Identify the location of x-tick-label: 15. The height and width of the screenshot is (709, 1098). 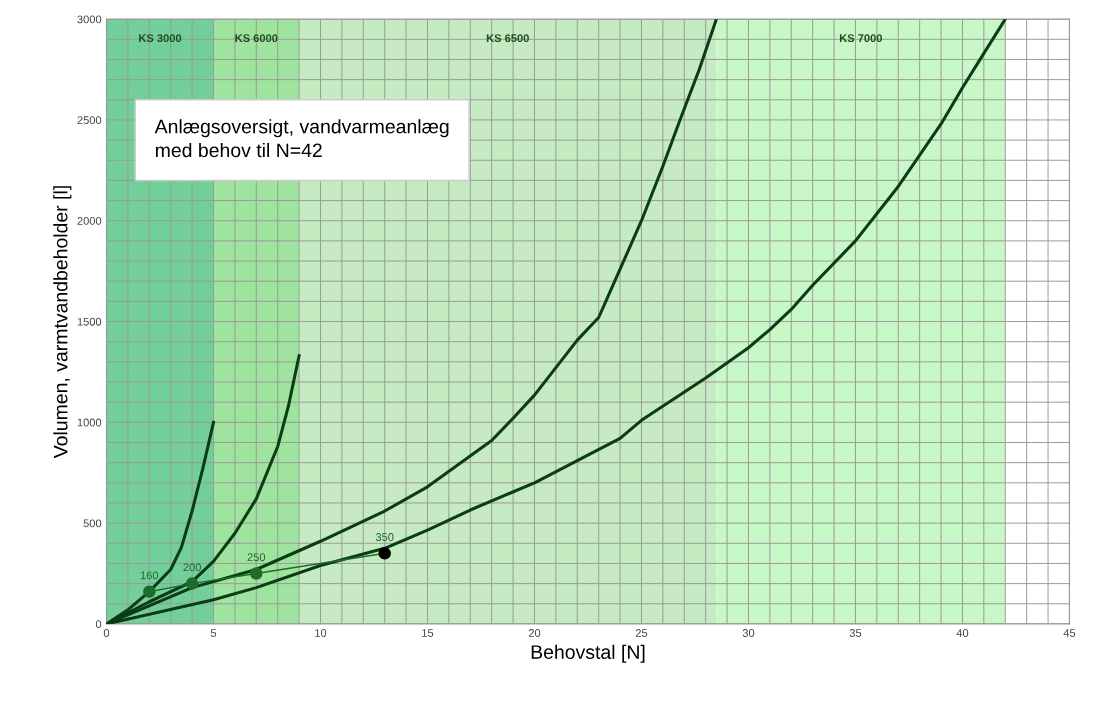
(428, 633).